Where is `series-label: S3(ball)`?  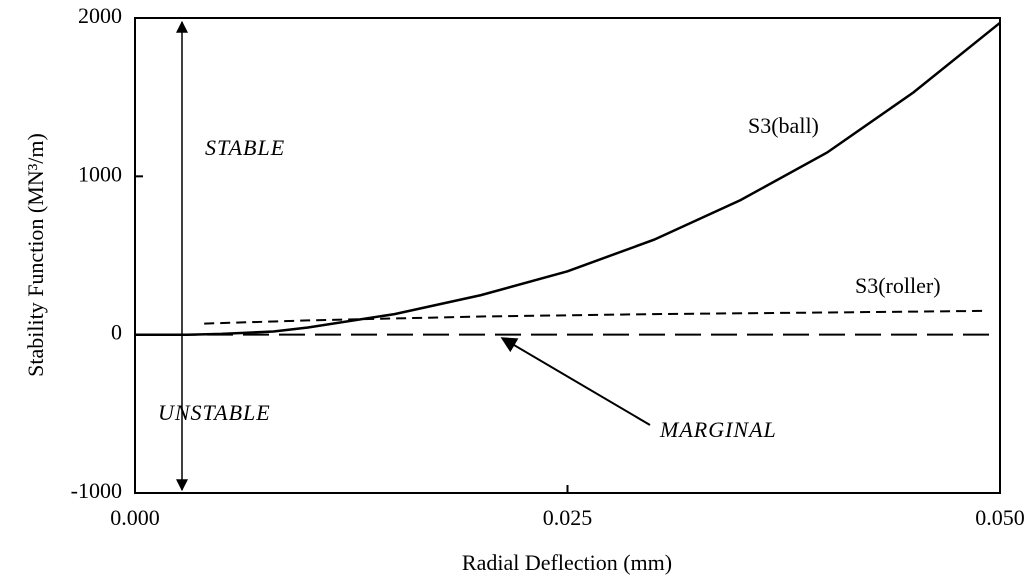
series-label: S3(ball) is located at coordinates (783, 125).